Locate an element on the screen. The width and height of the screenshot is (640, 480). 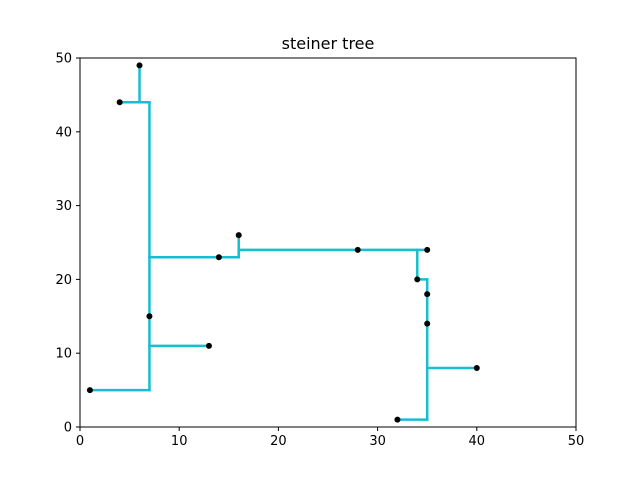
chart-title: steiner tree is located at coordinates (328, 43).